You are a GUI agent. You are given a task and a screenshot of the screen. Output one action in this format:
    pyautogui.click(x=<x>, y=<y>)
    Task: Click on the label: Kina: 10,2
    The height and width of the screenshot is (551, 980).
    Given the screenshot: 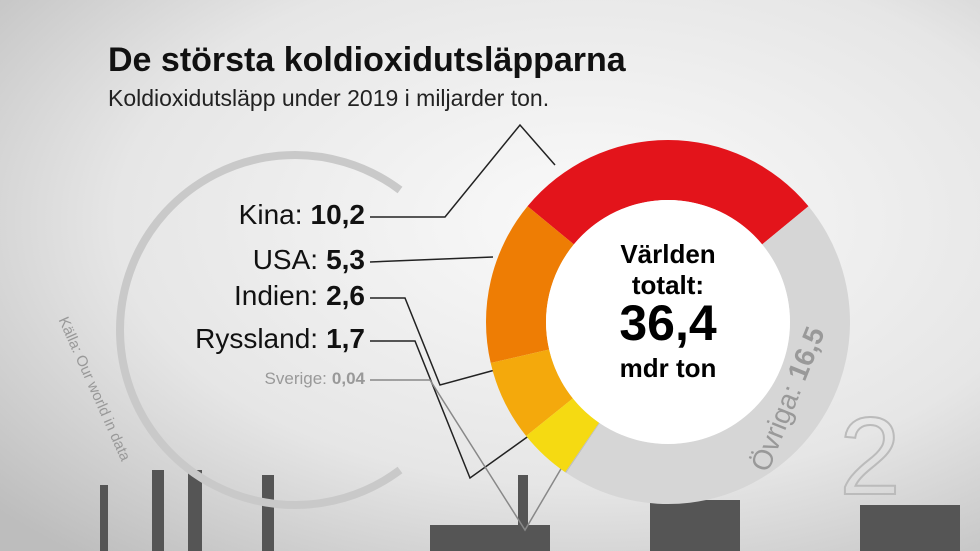 What is the action you would take?
    pyautogui.click(x=302, y=214)
    